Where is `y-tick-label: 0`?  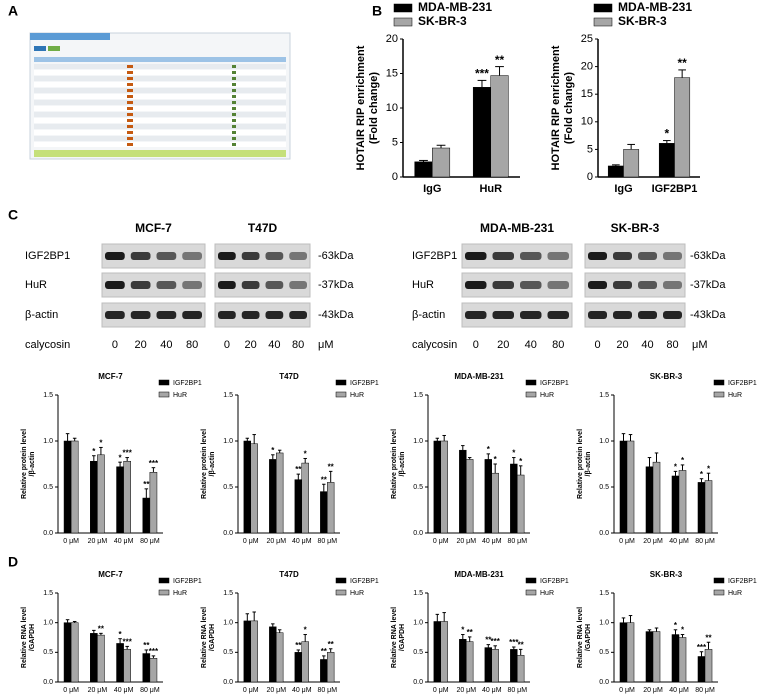 y-tick-label: 0 is located at coordinates (590, 177).